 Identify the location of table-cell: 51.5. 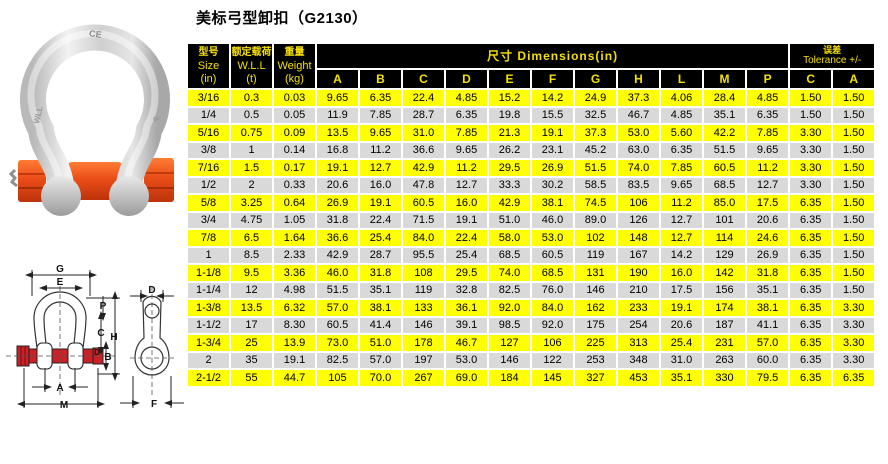
(724, 150).